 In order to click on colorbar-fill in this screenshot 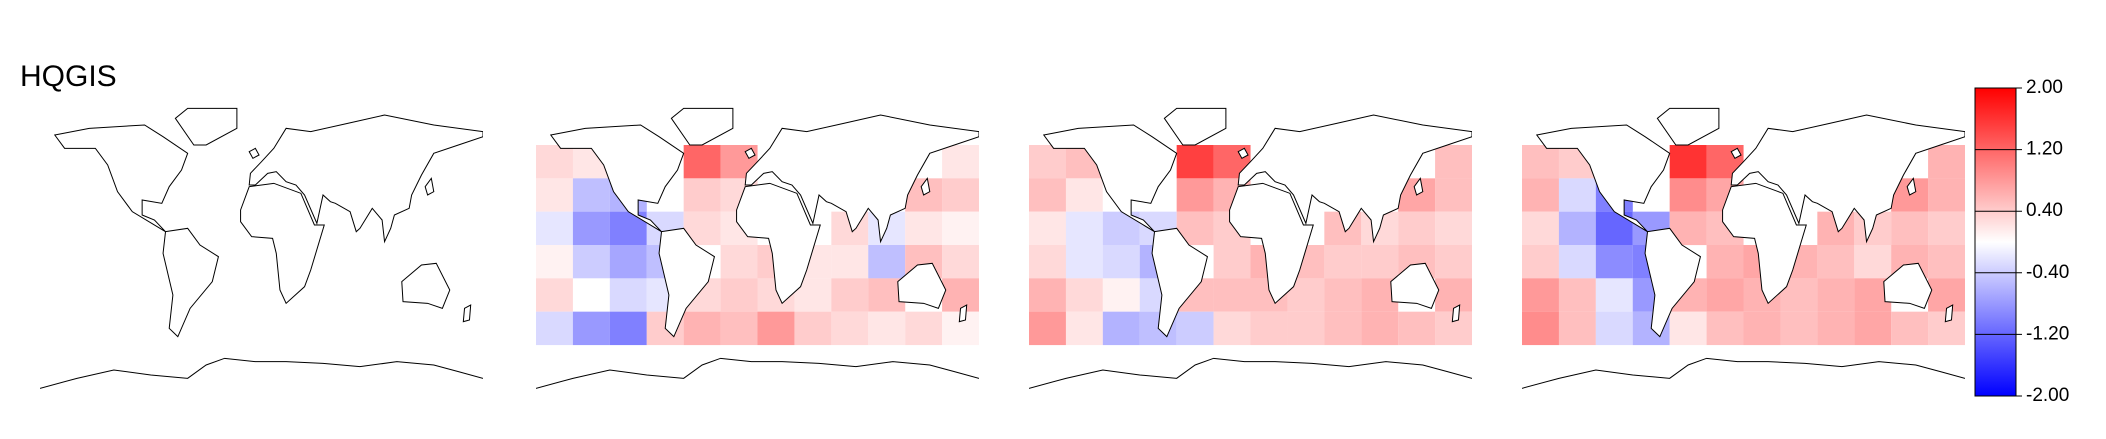, I will do `click(1995, 242)`.